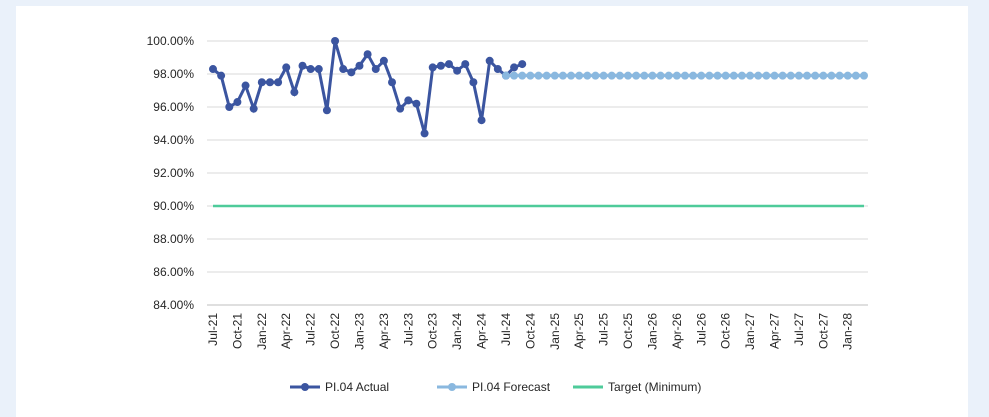 This screenshot has height=417, width=989. I want to click on x-tick-label: Oct-24, so click(530, 331).